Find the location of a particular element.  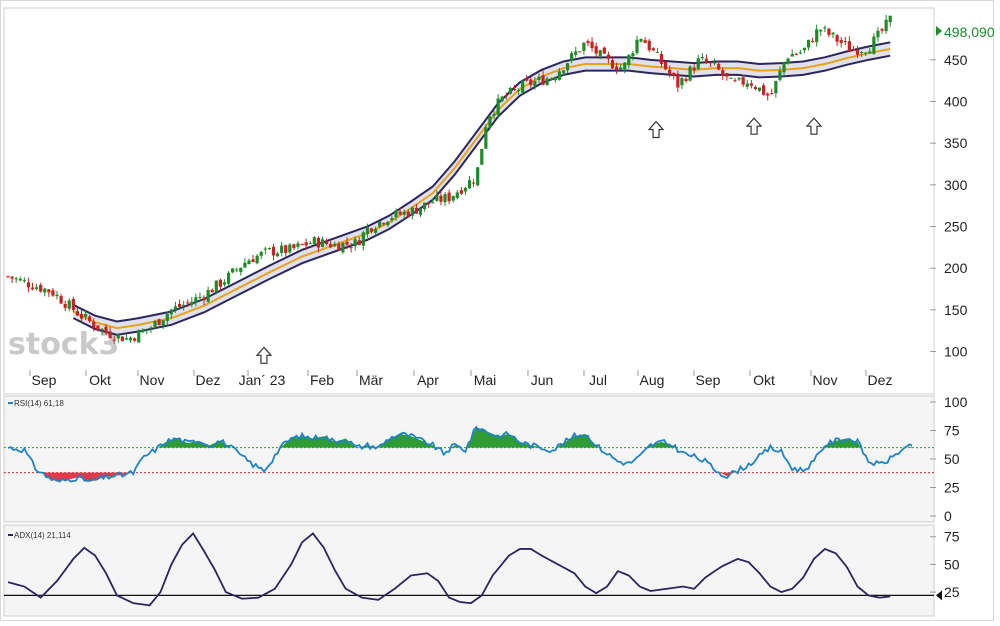

adx-ytick-label: 25 is located at coordinates (952, 592).